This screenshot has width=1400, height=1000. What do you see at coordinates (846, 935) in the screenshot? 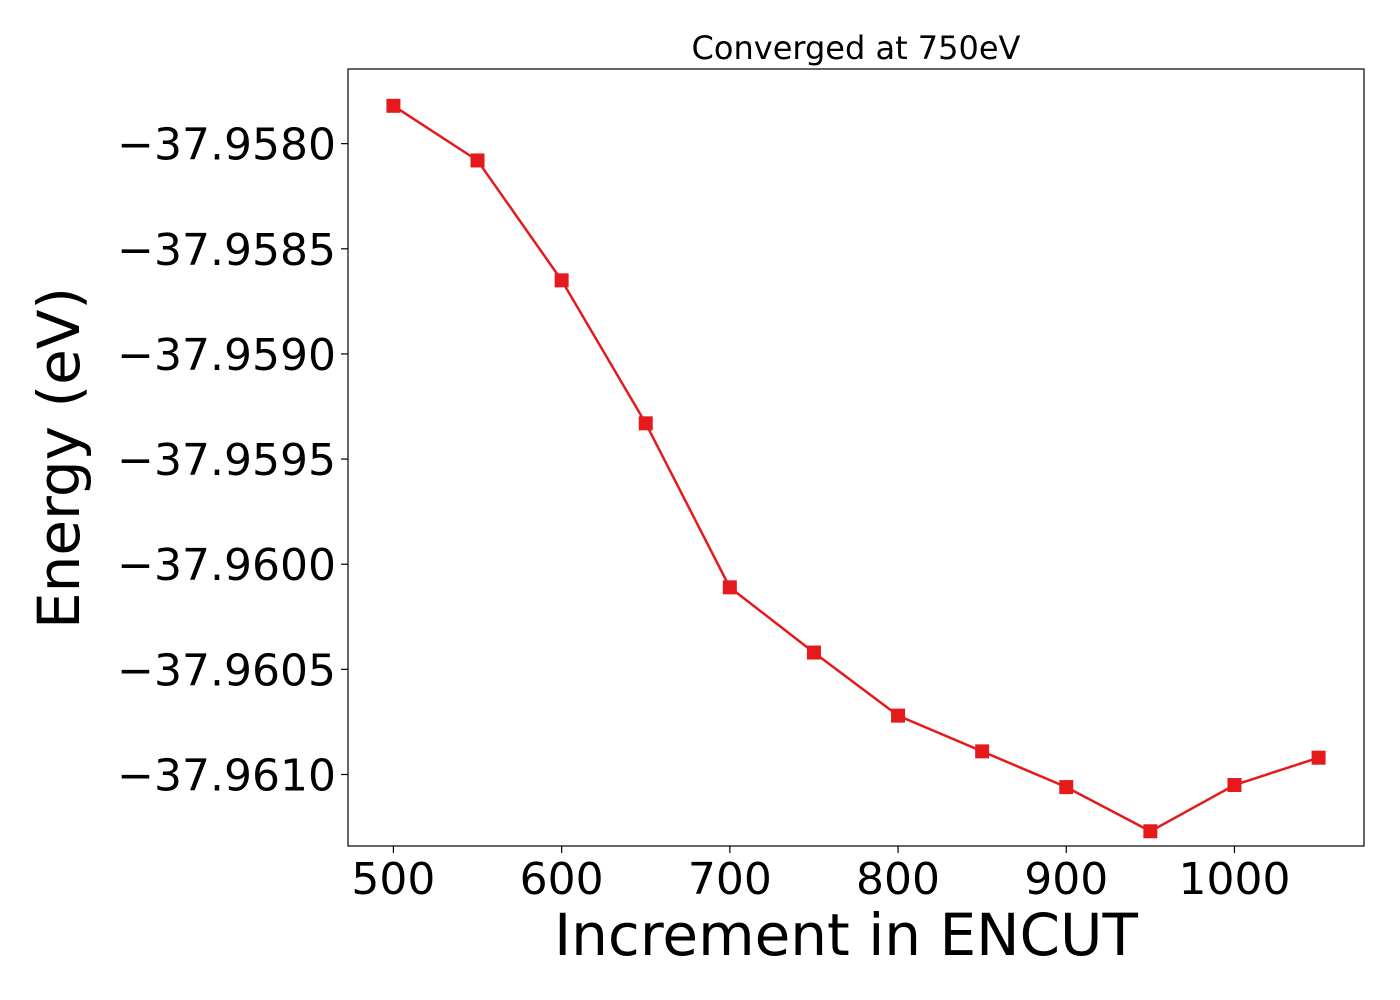
I see `x-axis-title: Increment in ENCUT` at bounding box center [846, 935].